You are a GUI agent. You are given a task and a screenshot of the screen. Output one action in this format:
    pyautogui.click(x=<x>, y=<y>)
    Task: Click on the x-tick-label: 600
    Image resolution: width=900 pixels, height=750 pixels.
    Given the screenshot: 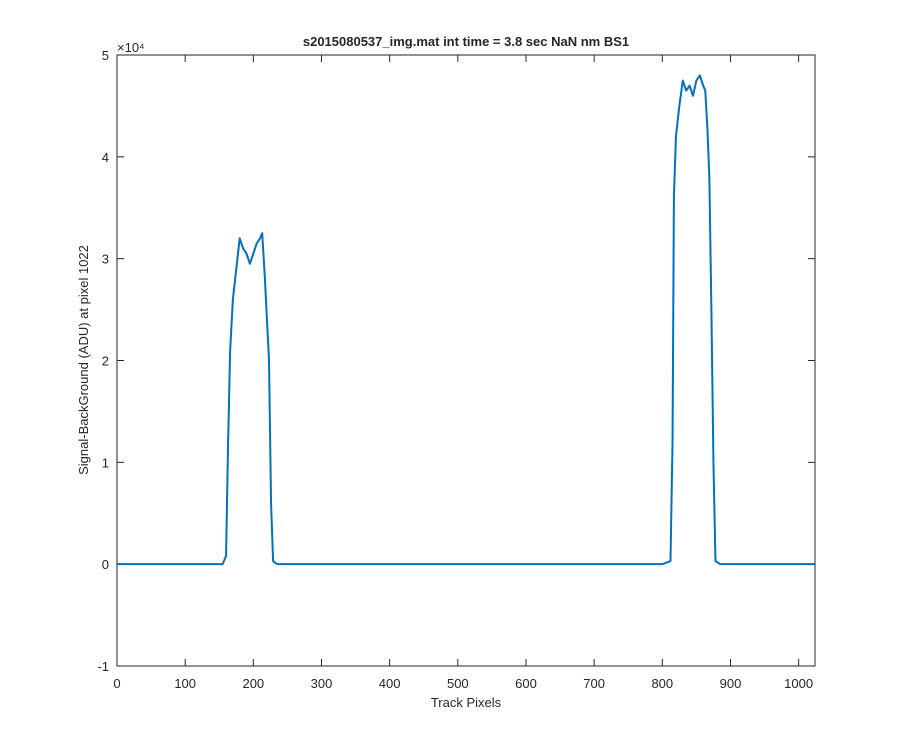 What is the action you would take?
    pyautogui.click(x=526, y=683)
    